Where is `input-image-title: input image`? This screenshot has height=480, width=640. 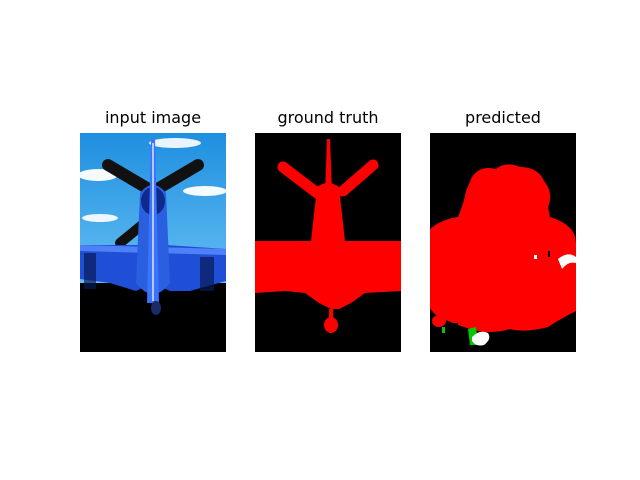 input-image-title: input image is located at coordinates (153, 117).